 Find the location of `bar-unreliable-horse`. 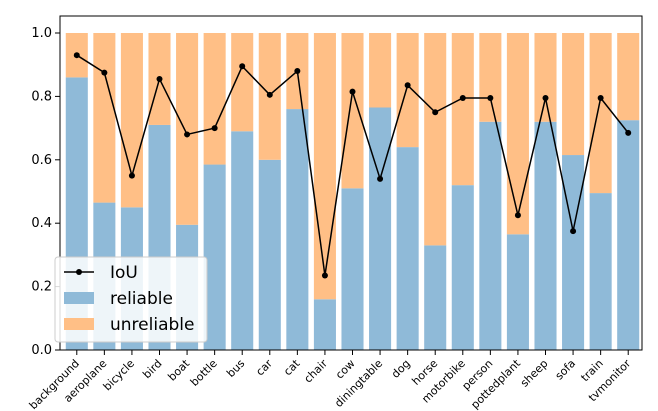

bar-unreliable-horse is located at coordinates (435, 139).